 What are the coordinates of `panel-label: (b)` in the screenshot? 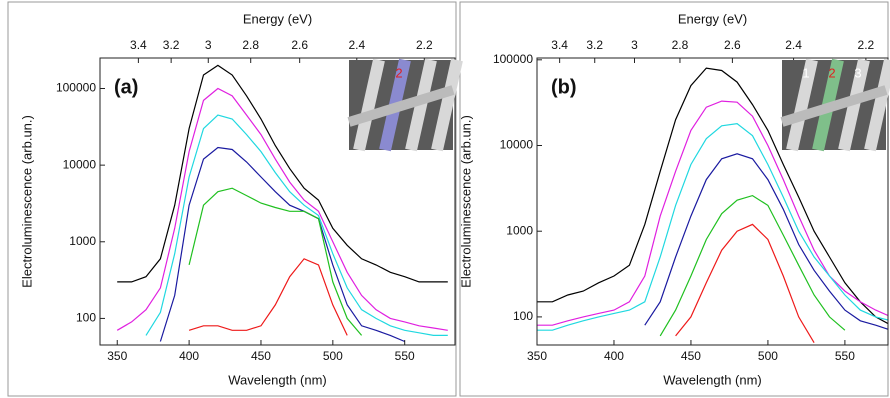 It's located at (564, 87).